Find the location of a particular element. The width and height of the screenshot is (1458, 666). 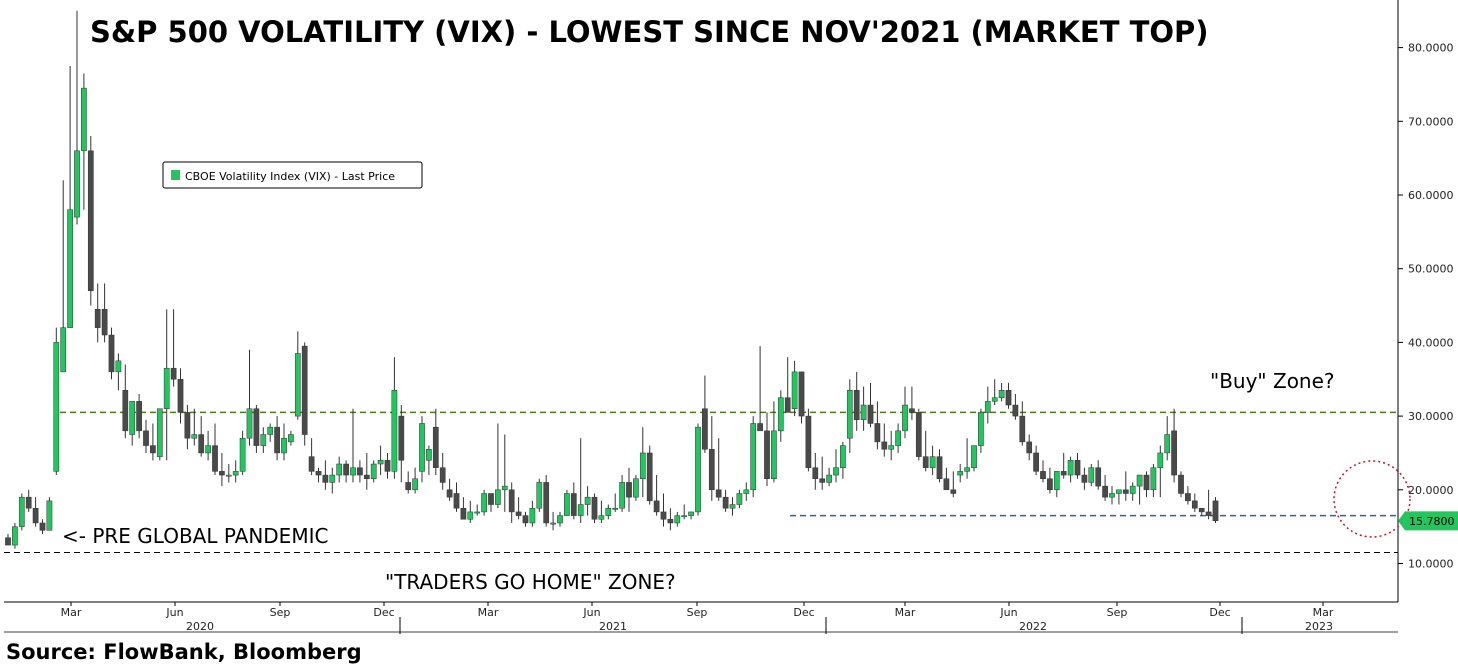

legend-swatch is located at coordinates (175, 175).